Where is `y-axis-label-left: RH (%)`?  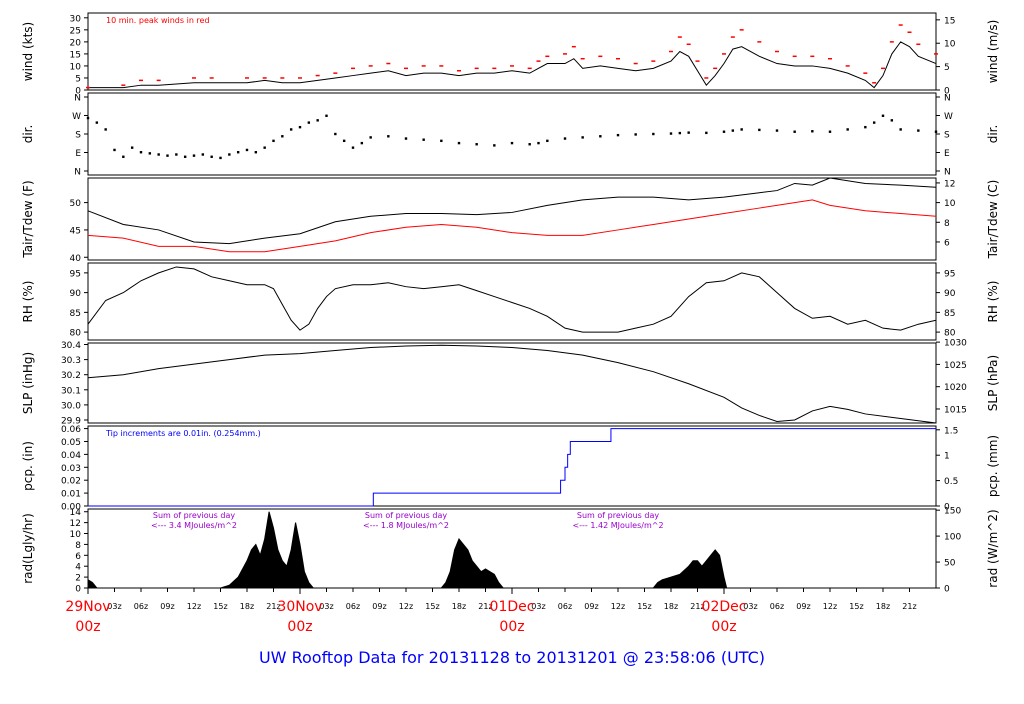
y-axis-label-left: RH (%) is located at coordinates (28, 302).